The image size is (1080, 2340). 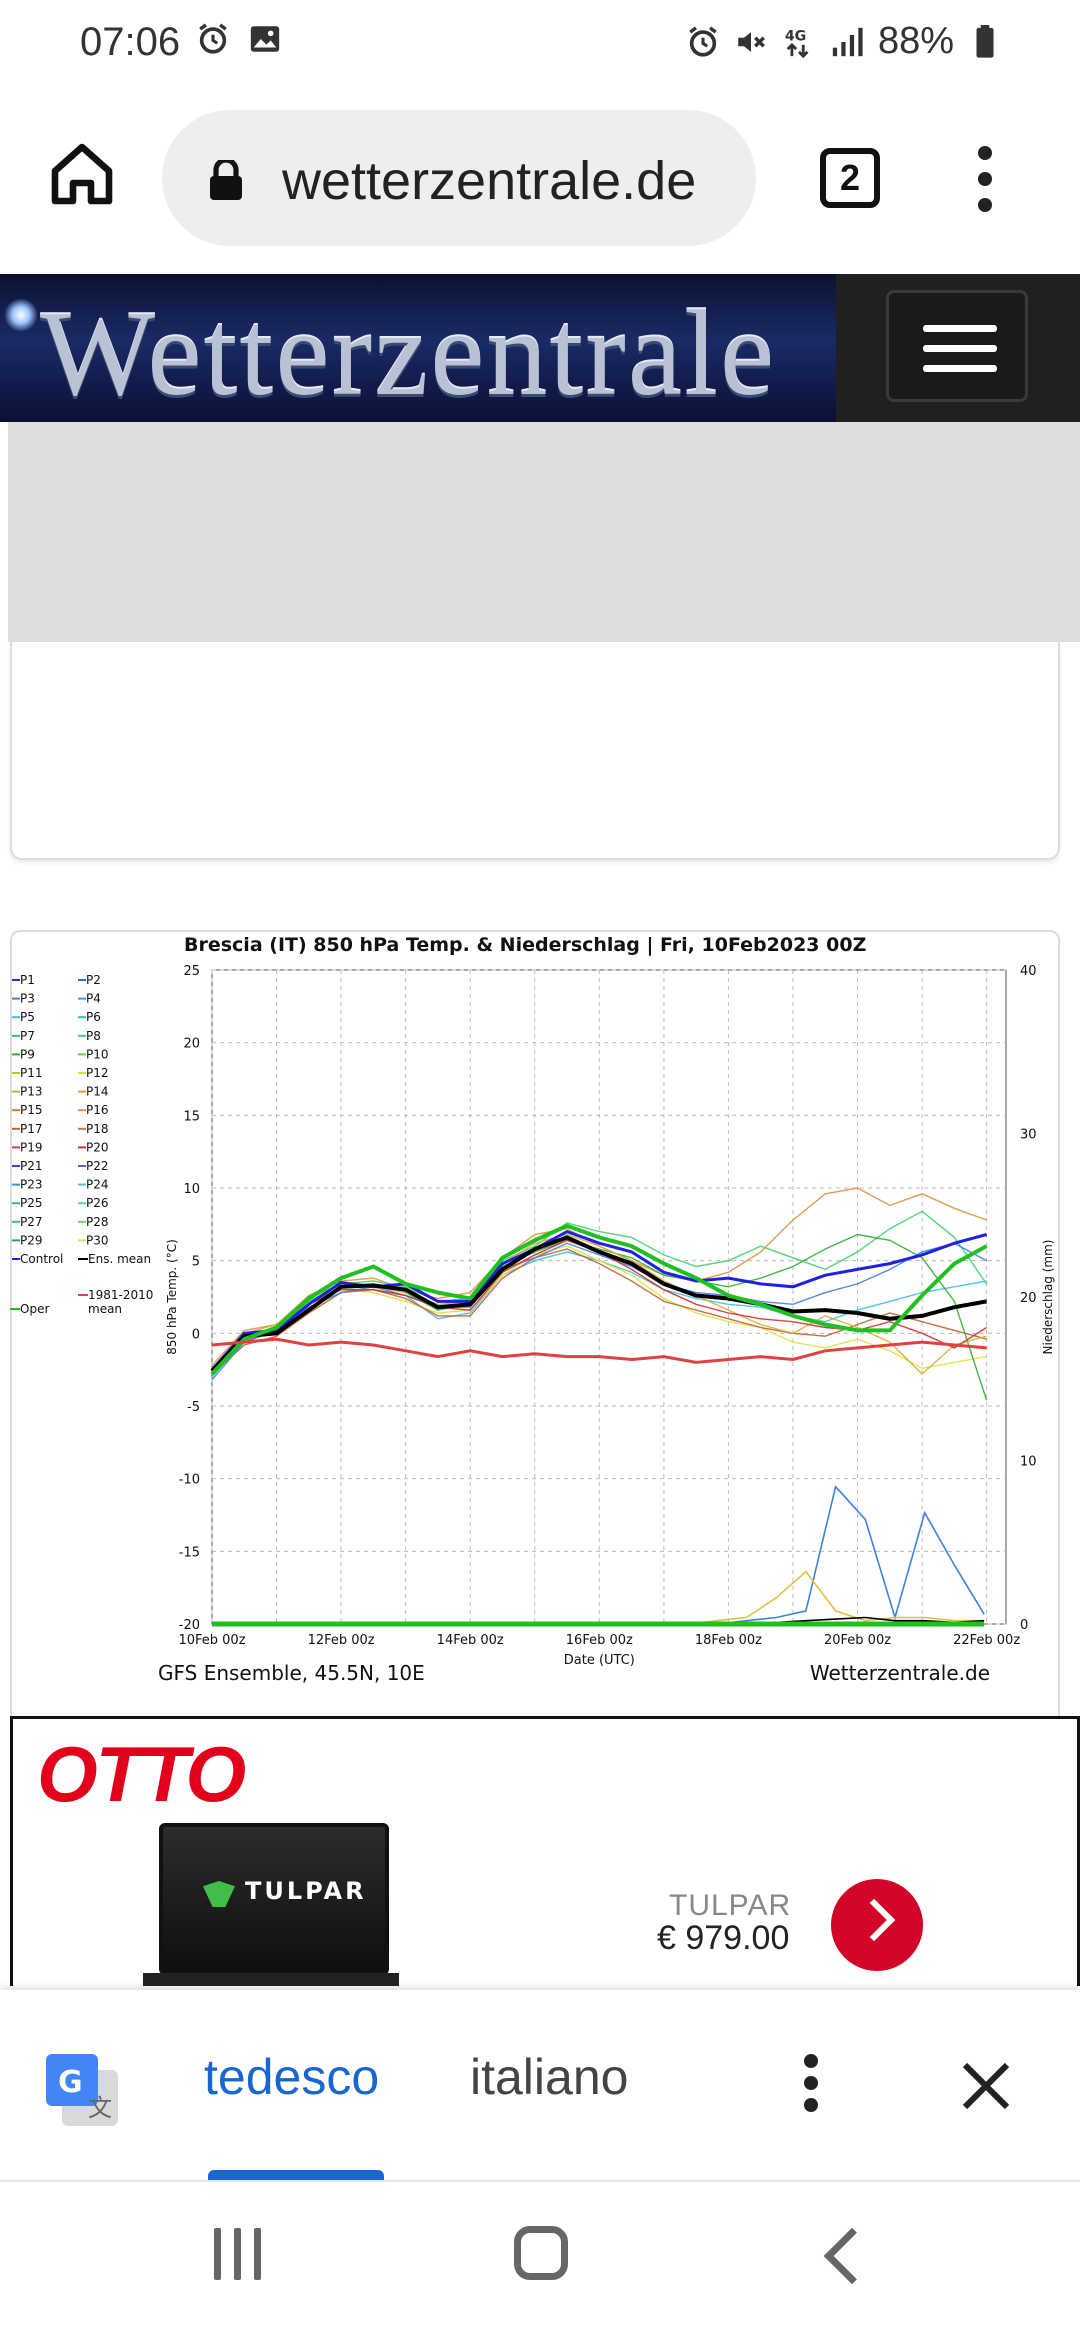 I want to click on legend-entry: P21, so click(x=31, y=1166).